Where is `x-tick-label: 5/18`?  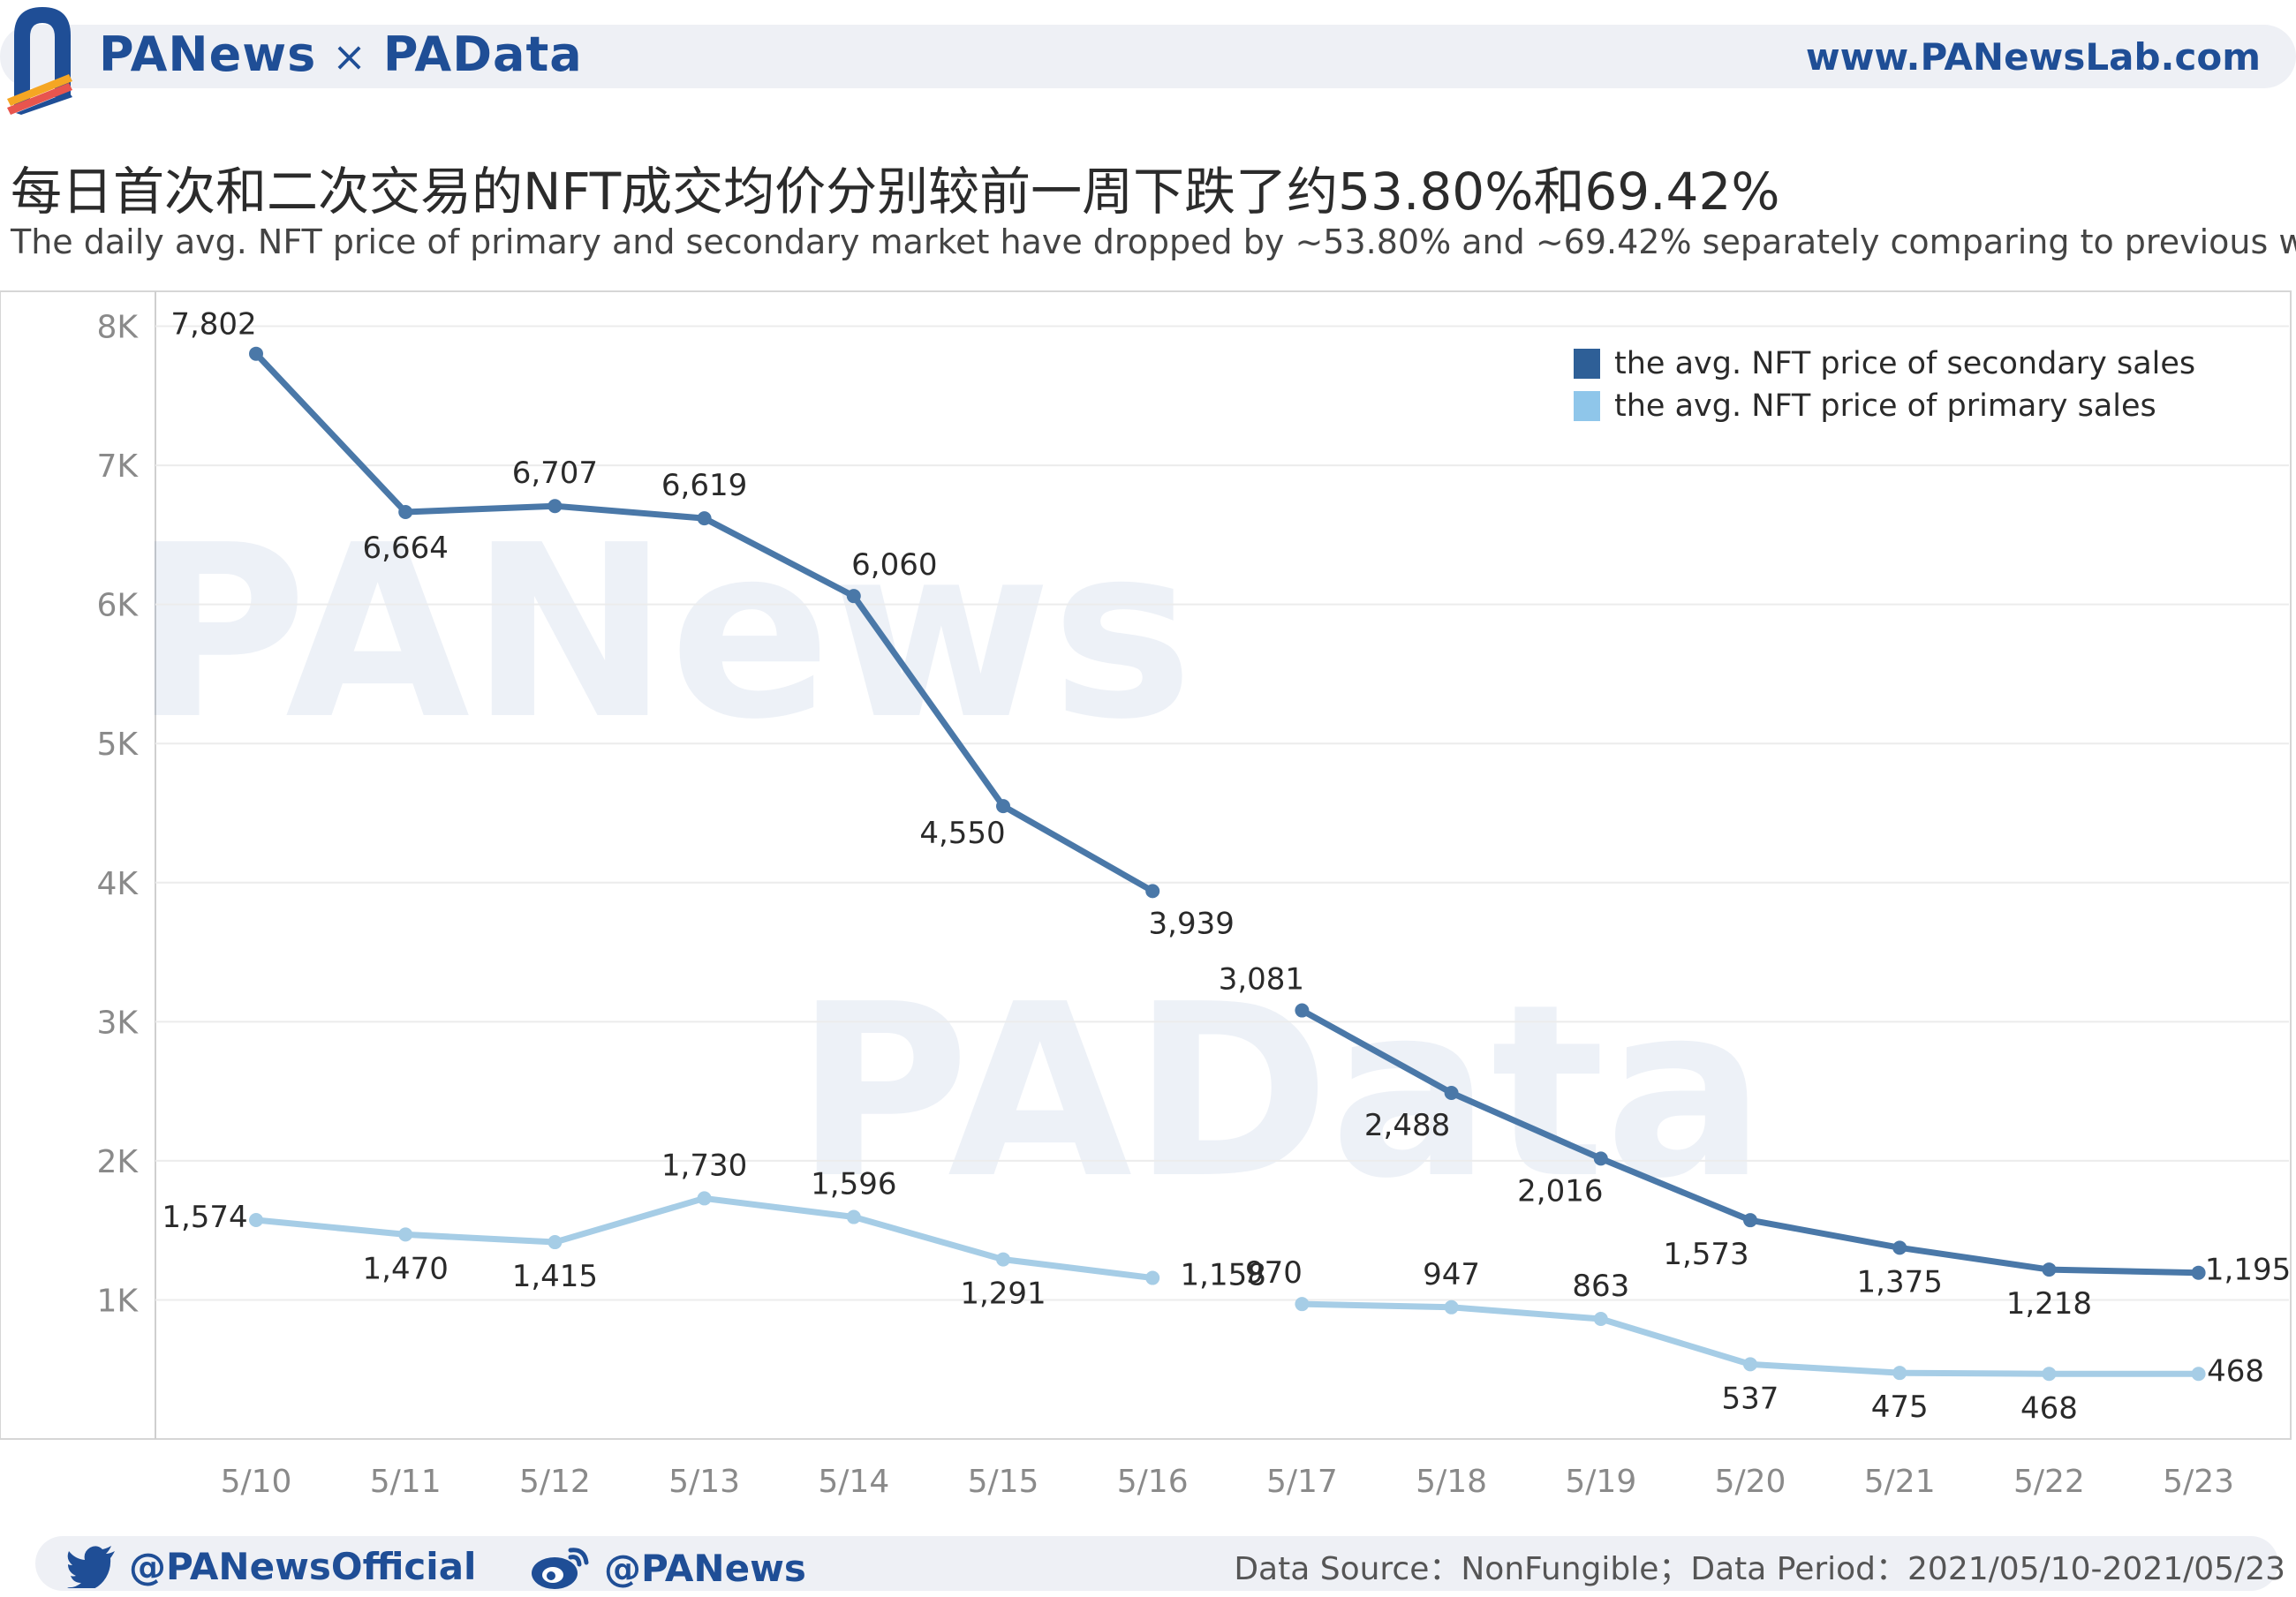
x-tick-label: 5/18 is located at coordinates (1452, 1482).